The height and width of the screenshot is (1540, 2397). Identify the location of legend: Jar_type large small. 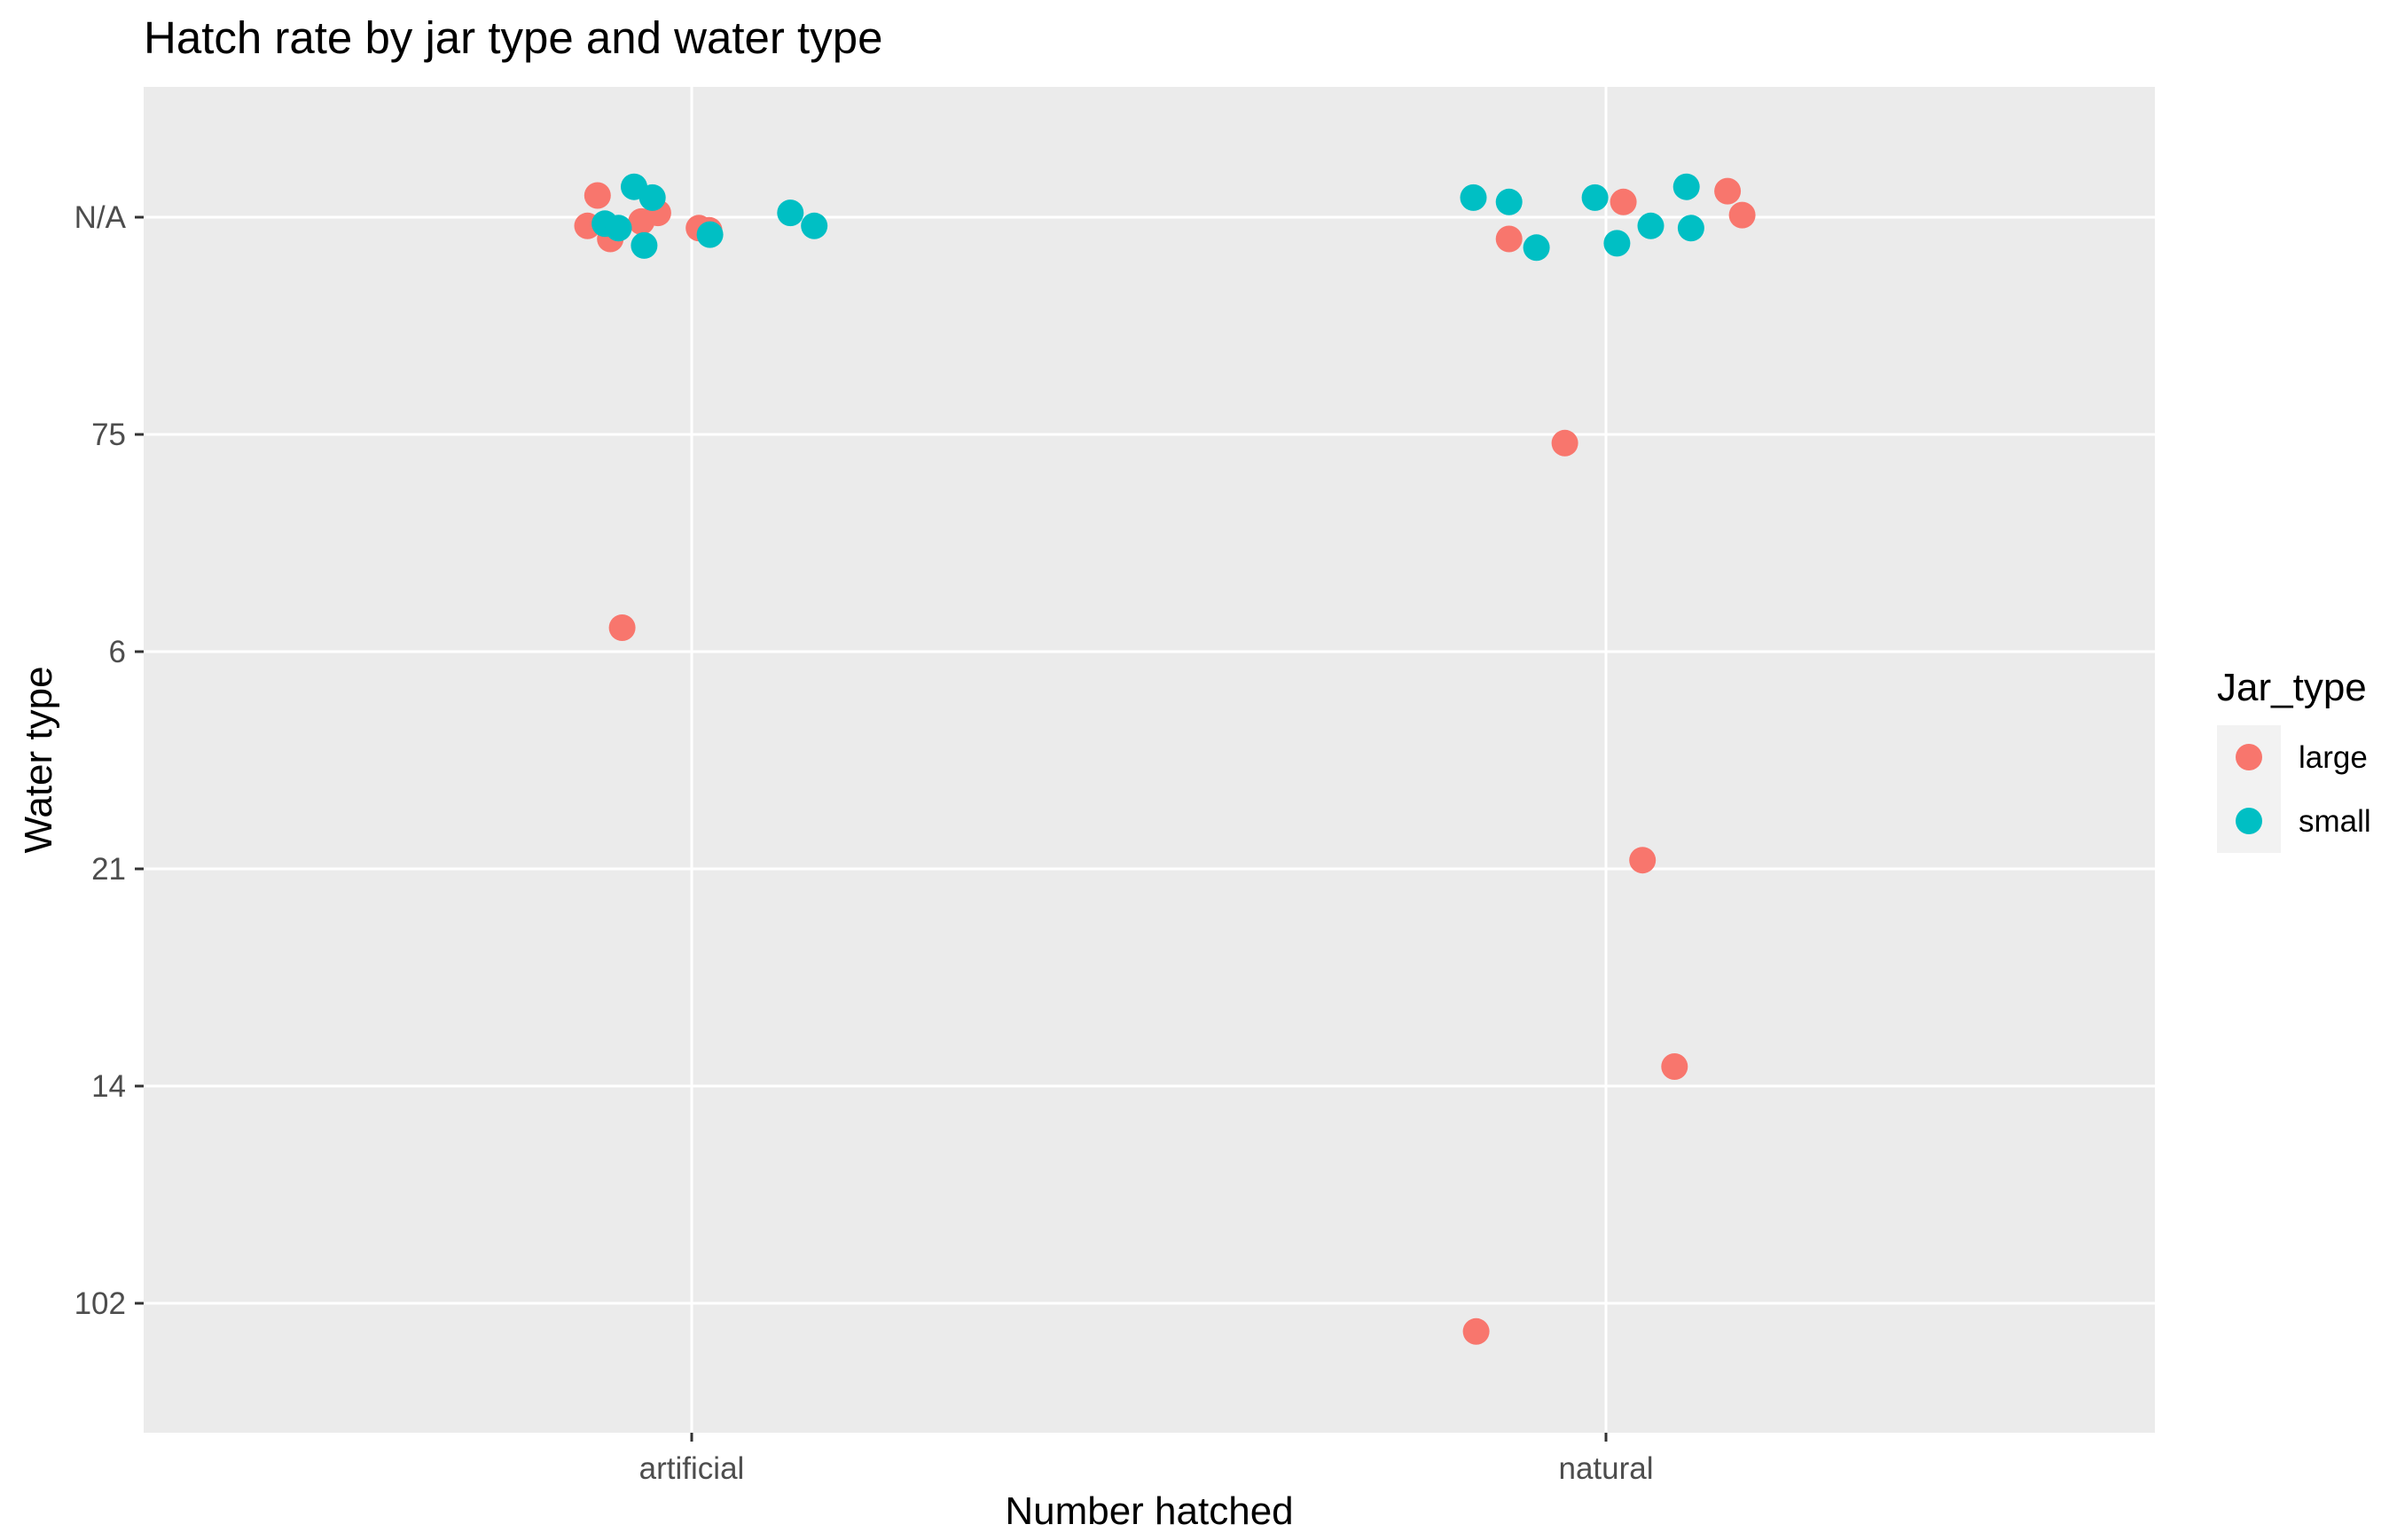
(2294, 759).